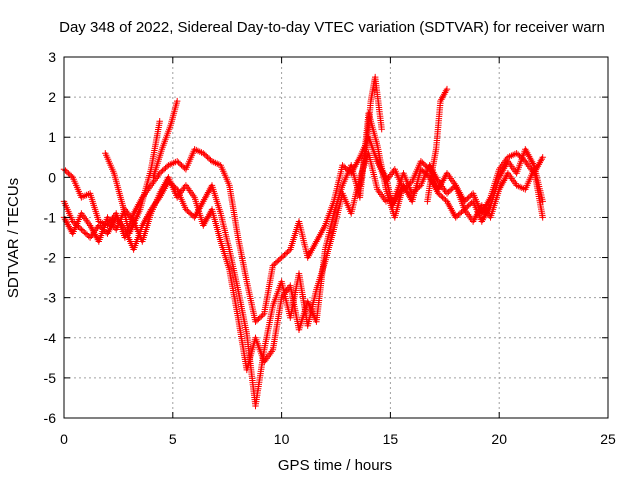 The width and height of the screenshot is (640, 480). What do you see at coordinates (173, 439) in the screenshot?
I see `x-tick-label-5: 5` at bounding box center [173, 439].